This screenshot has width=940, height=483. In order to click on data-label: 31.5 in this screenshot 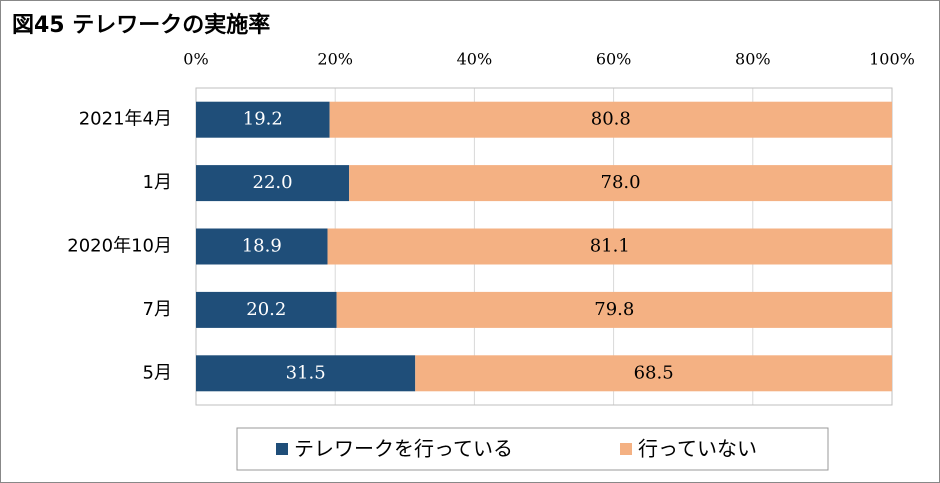, I will do `click(306, 372)`.